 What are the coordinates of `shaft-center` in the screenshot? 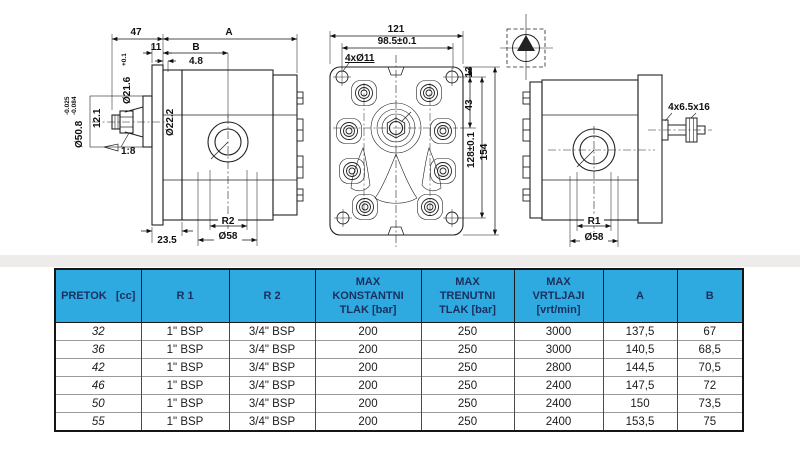 It's located at (396, 128).